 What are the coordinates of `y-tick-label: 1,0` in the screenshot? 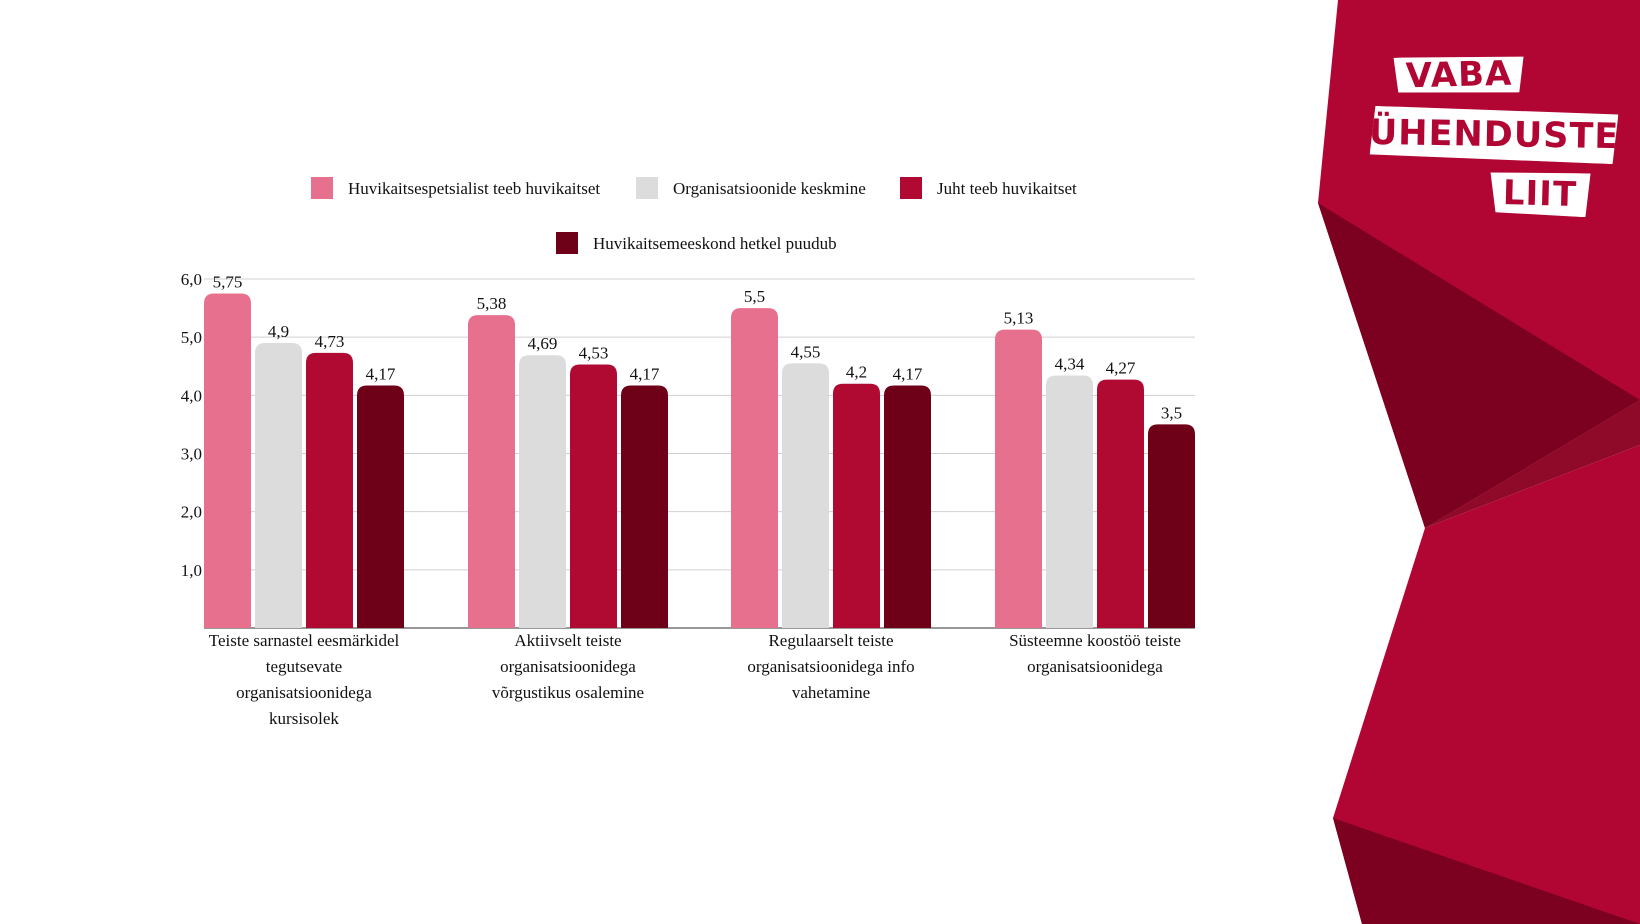 It's located at (191, 570).